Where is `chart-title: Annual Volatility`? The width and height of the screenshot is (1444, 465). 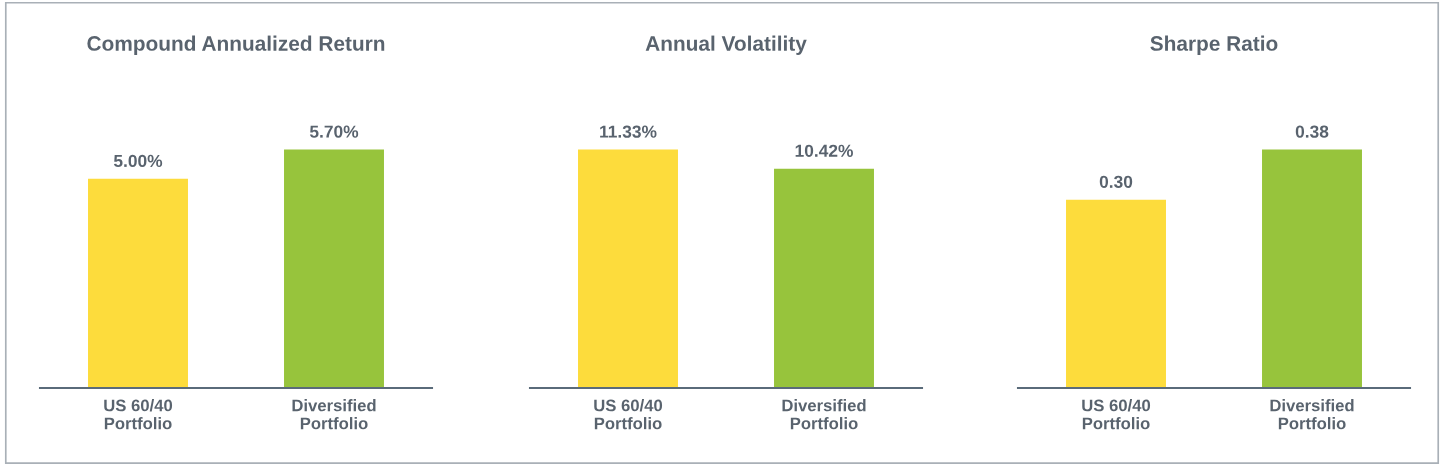 chart-title: Annual Volatility is located at coordinates (726, 45).